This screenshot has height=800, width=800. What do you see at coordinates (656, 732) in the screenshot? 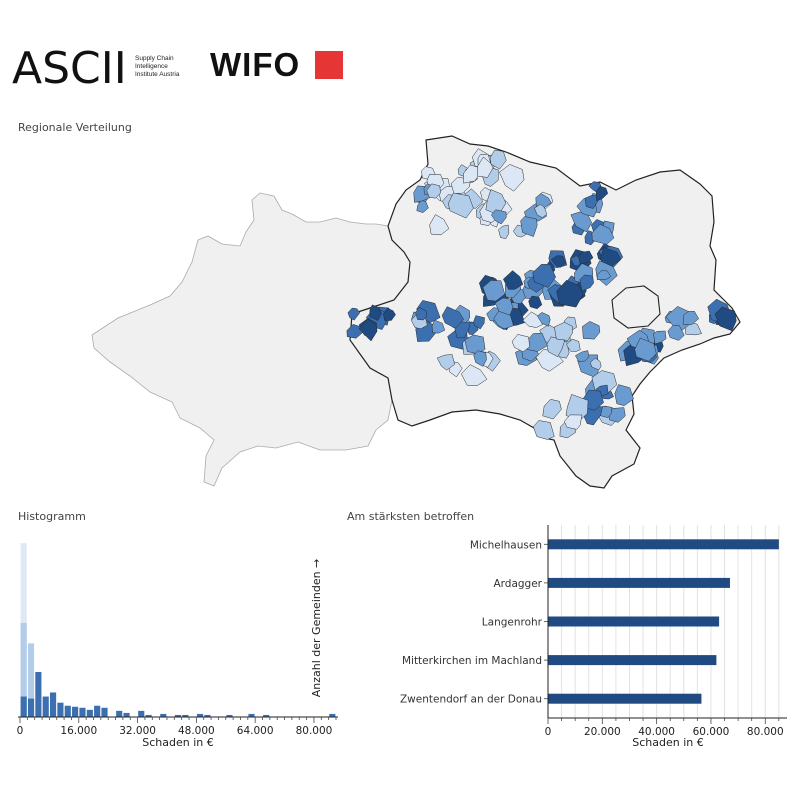
I see `bar-axis-tick-label: 40.000` at bounding box center [656, 732].